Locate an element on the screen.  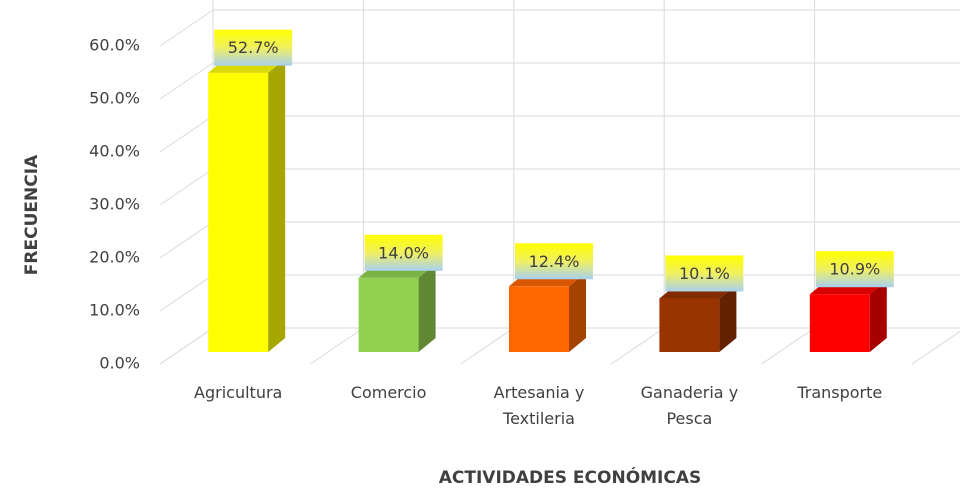
y-tick-label: 60.0% is located at coordinates (114, 45).